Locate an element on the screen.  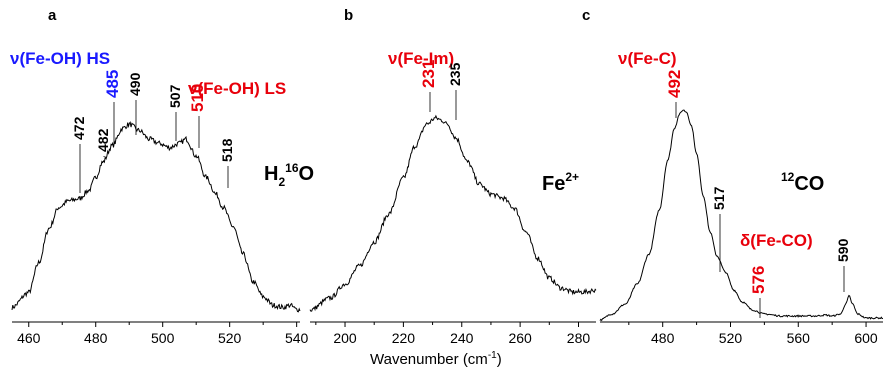
peak-label-472: 472 is located at coordinates (79, 128).